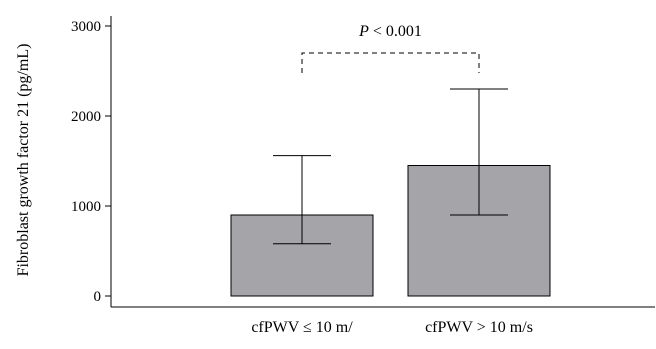 The width and height of the screenshot is (656, 349). Describe the element at coordinates (98, 297) in the screenshot. I see `y-tick-label: 0` at that location.